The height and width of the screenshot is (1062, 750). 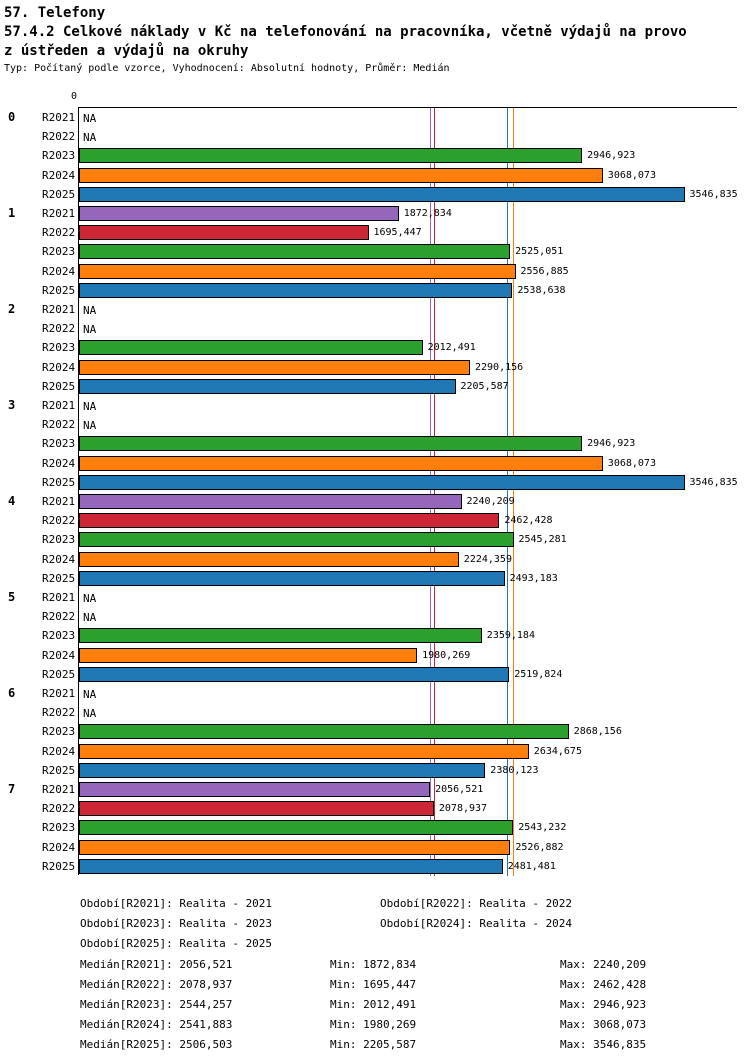 What do you see at coordinates (156, 984) in the screenshot?
I see `stat-median: Medián[R2022]: 2078,937` at bounding box center [156, 984].